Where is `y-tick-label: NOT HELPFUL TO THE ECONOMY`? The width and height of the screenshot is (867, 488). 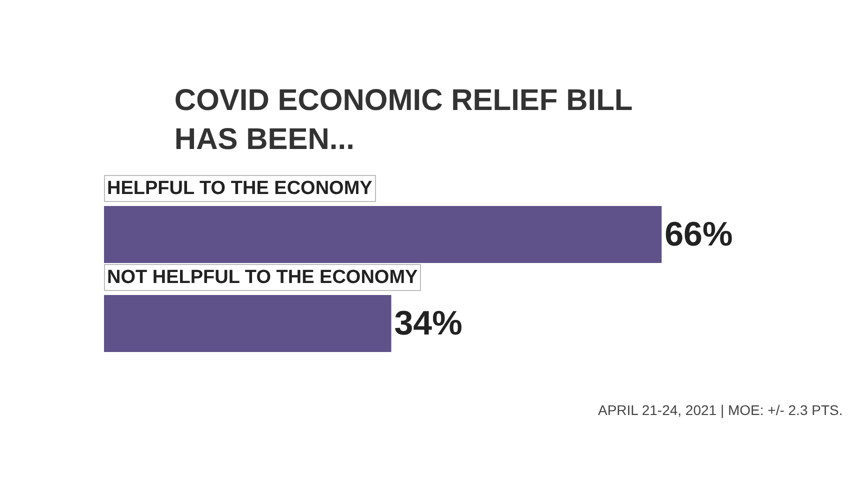
y-tick-label: NOT HELPFUL TO THE ECONOMY is located at coordinates (262, 277).